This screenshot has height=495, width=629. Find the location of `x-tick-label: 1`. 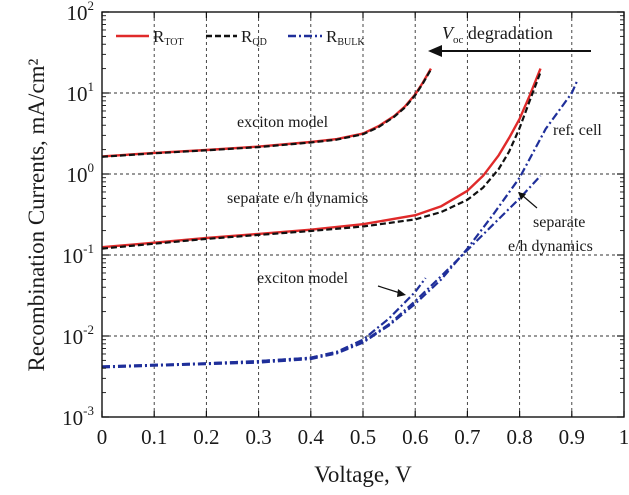

x-tick-label: 1 is located at coordinates (624, 437).